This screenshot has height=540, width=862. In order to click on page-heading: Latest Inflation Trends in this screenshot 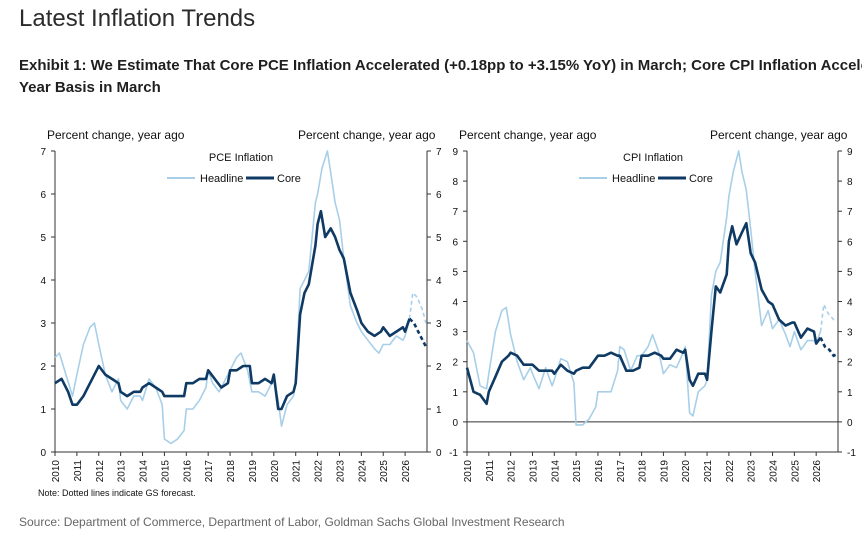, I will do `click(137, 18)`.